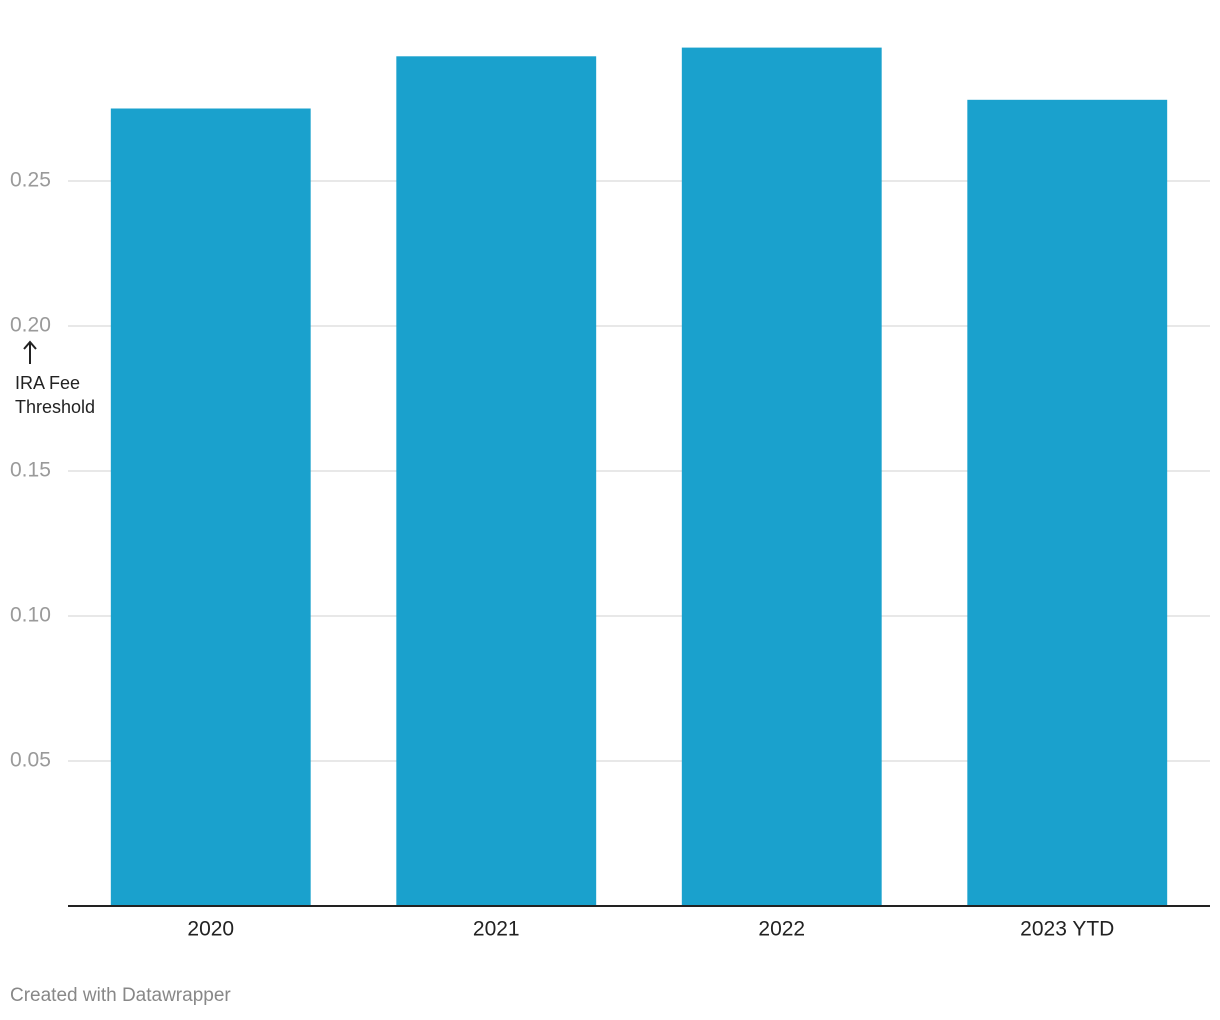 The width and height of the screenshot is (1220, 1020). I want to click on x-tick-label: 2023 YTD, so click(1067, 929).